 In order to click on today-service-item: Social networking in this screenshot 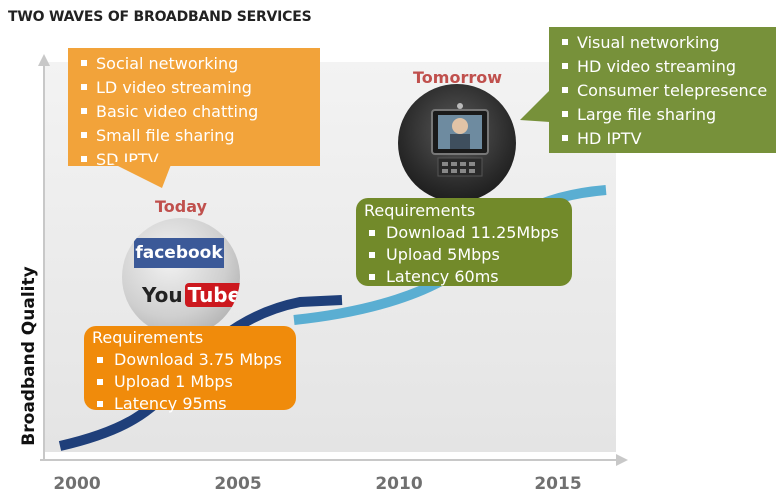, I will do `click(199, 64)`.